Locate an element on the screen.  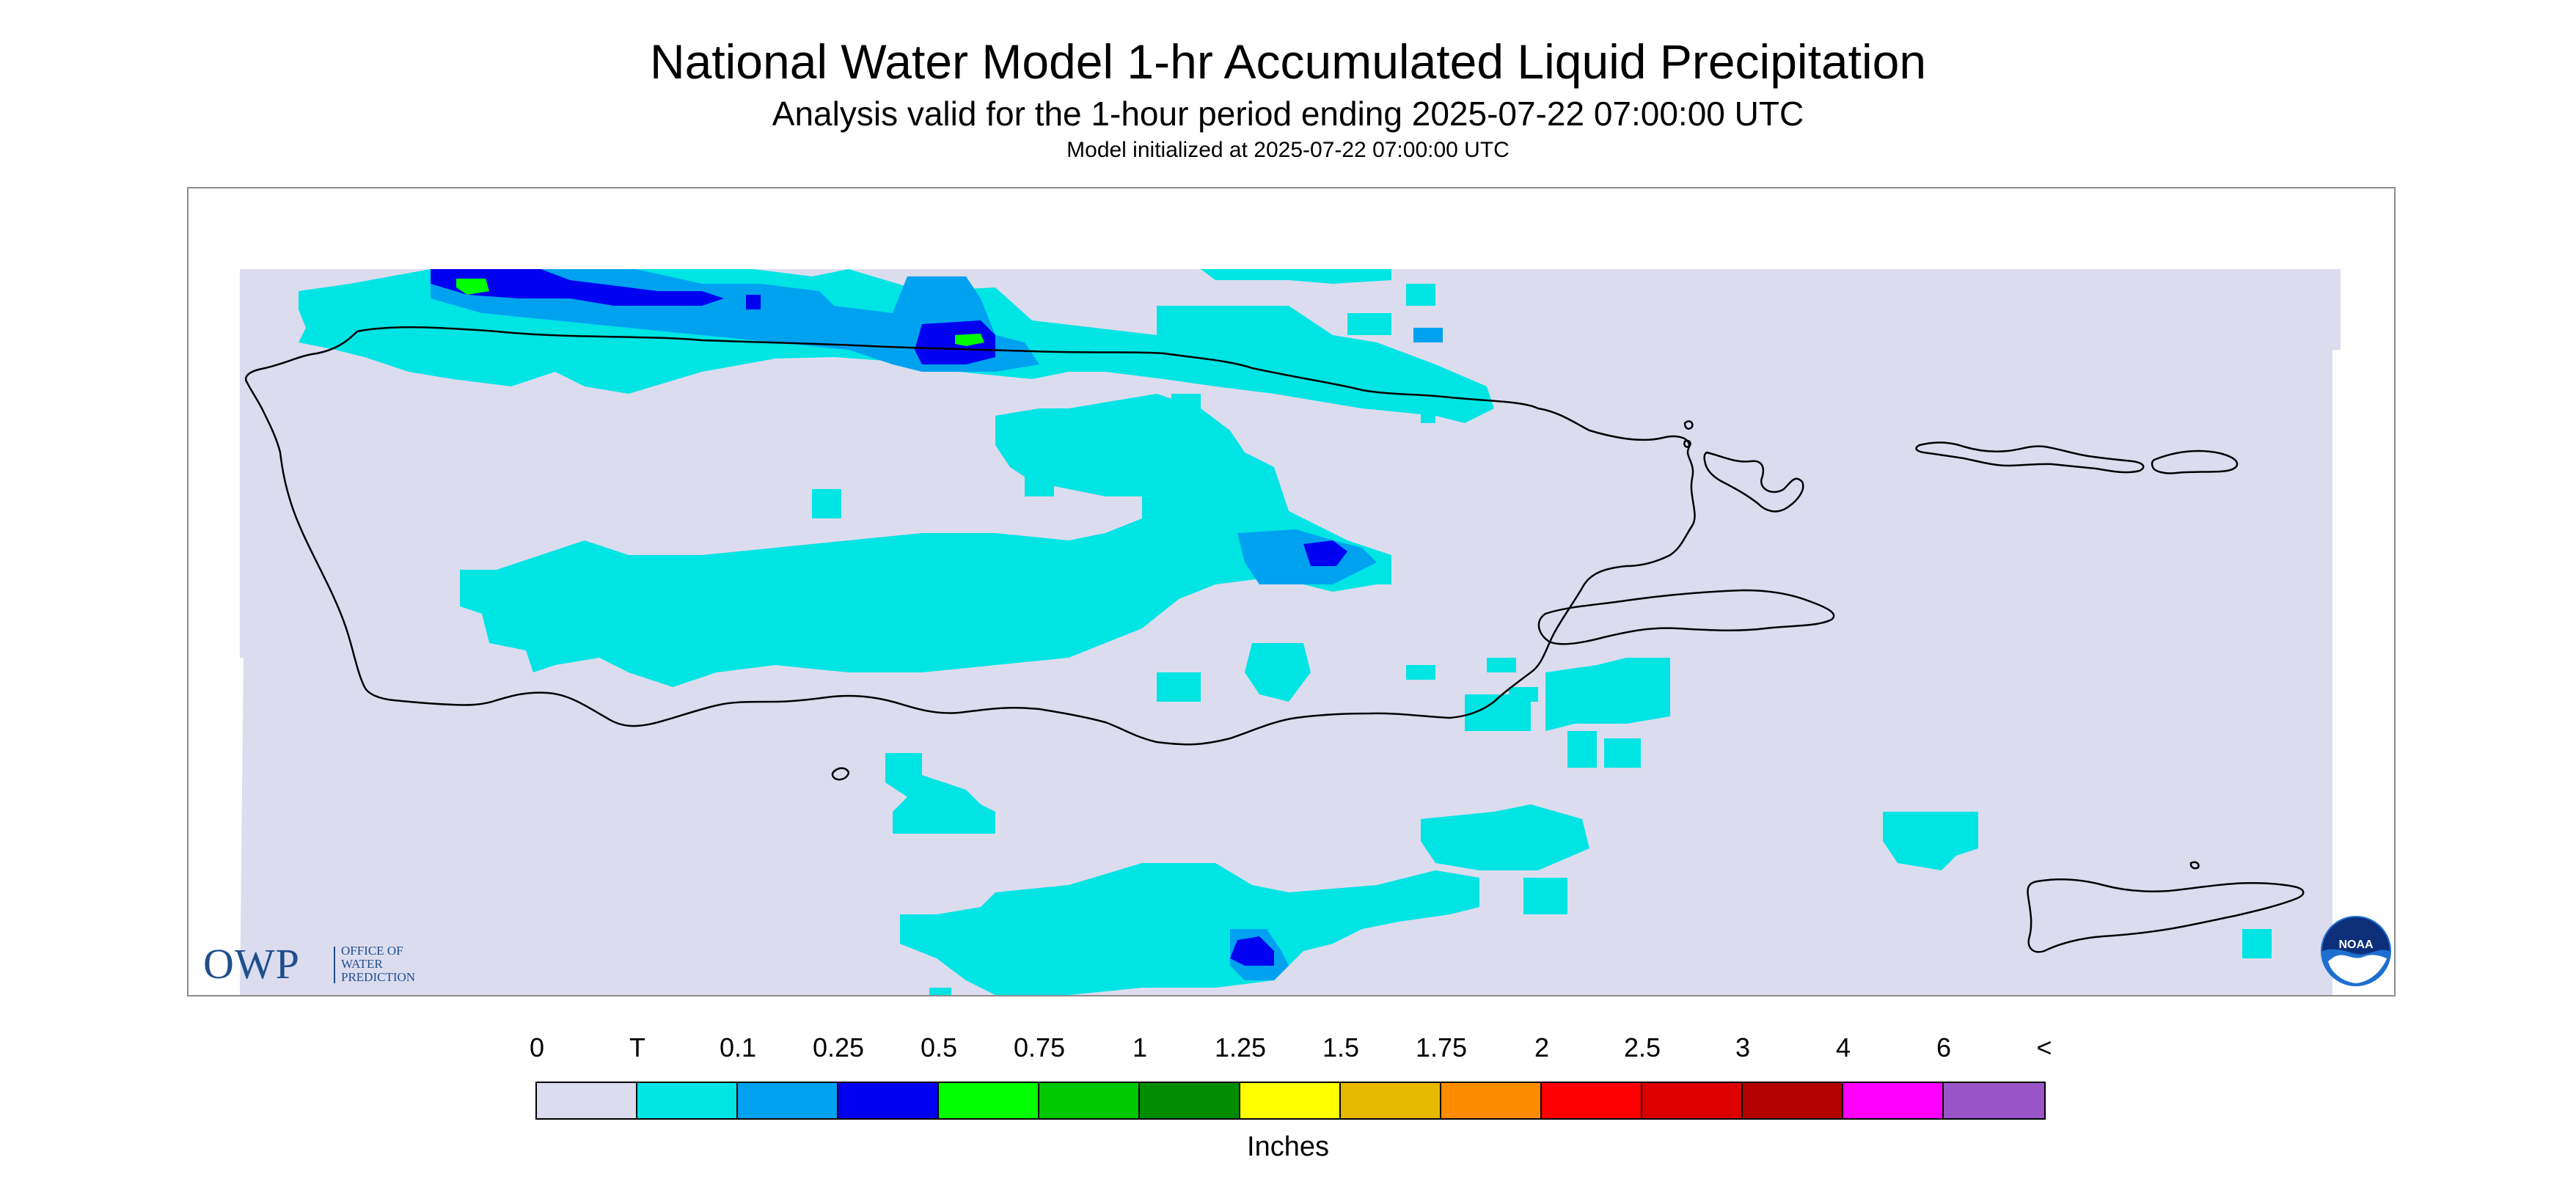
colorbar-tick-label: T is located at coordinates (637, 1047).